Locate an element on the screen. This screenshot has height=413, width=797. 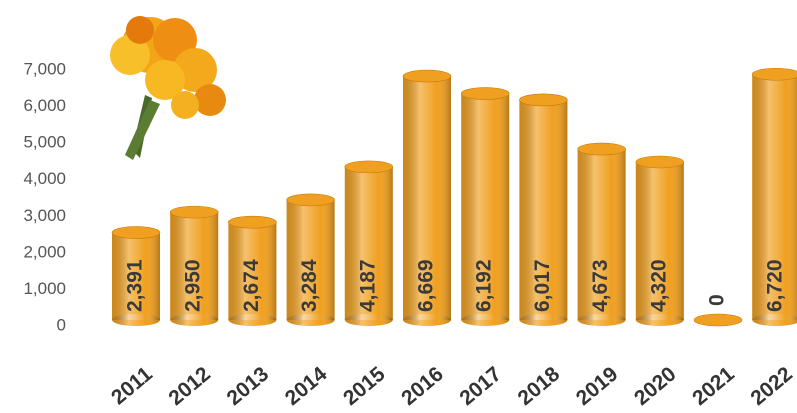
value-label: 3,284 is located at coordinates (309, 285).